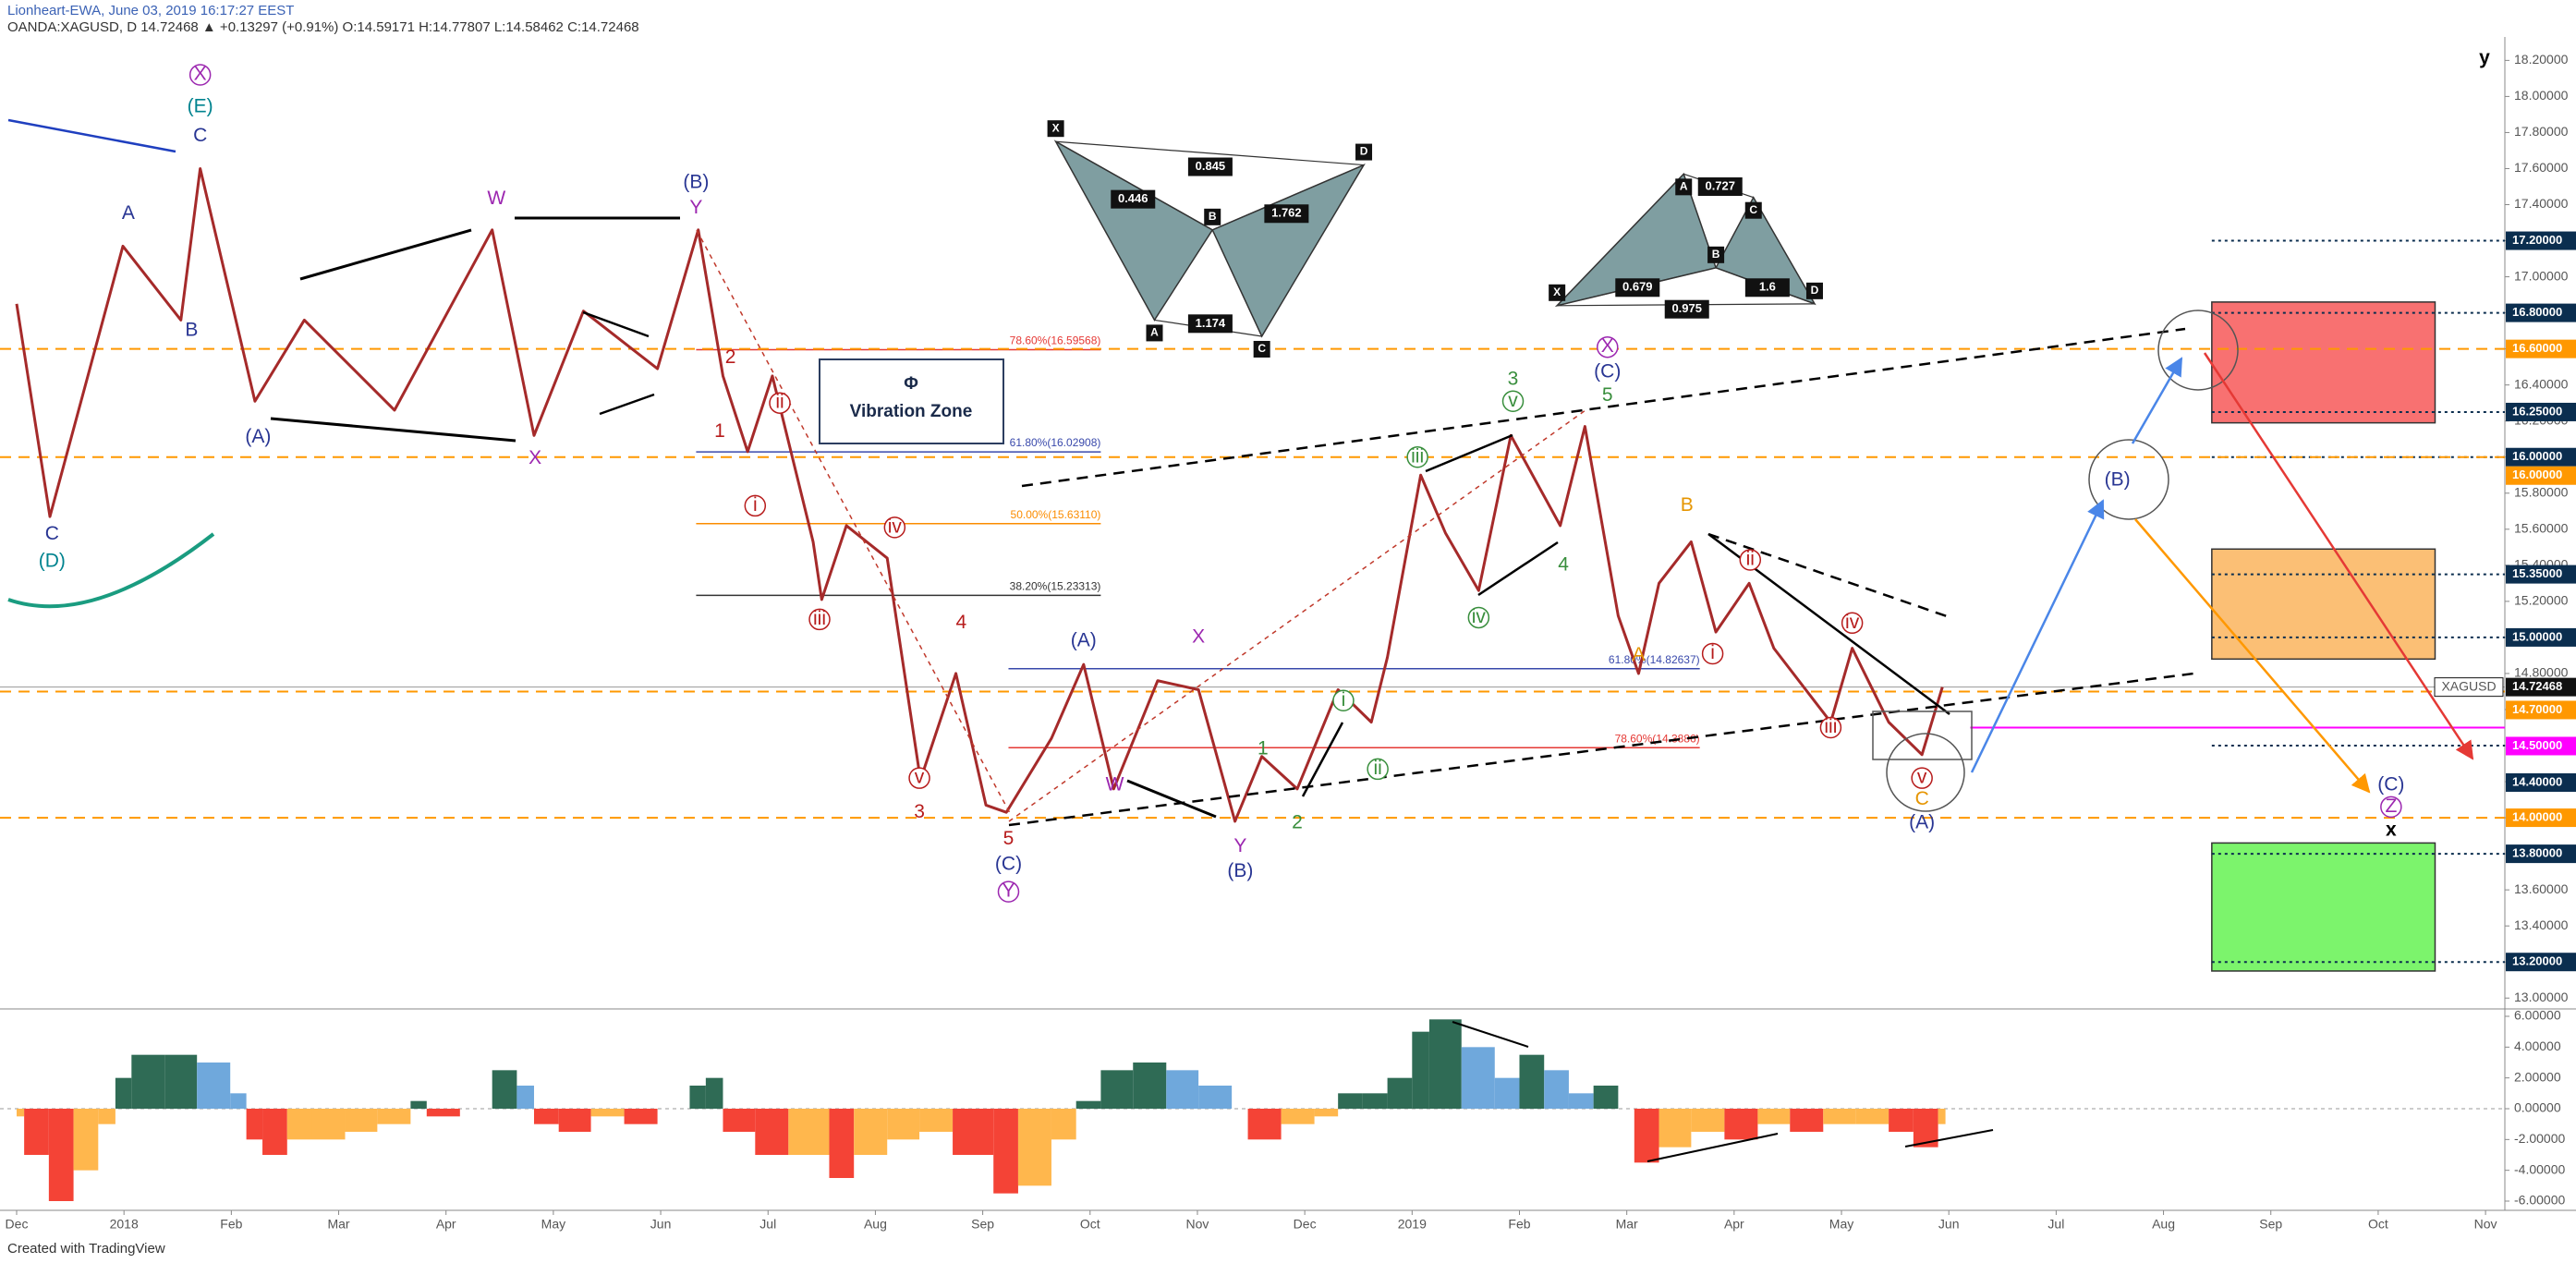 The width and height of the screenshot is (2576, 1263). What do you see at coordinates (1134, 185) in the screenshot?
I see `harmonic-ratio-line` at bounding box center [1134, 185].